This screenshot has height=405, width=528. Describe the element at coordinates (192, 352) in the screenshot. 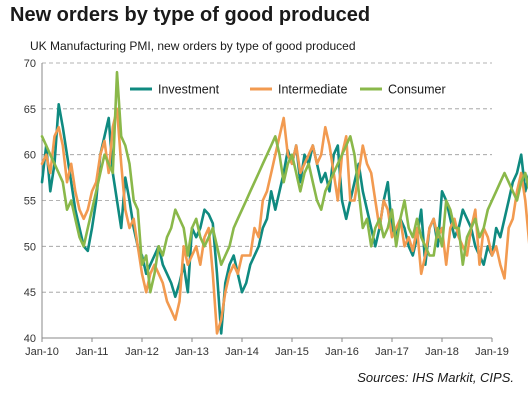

I see `x-tick-label: Jan-13` at that location.